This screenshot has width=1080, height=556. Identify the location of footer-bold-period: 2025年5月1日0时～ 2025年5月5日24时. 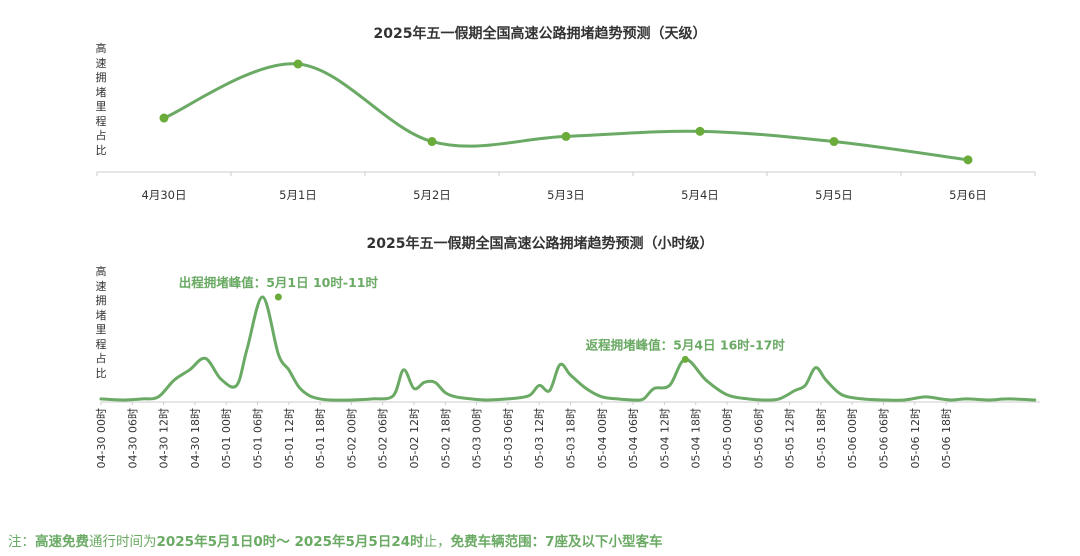
(290, 542).